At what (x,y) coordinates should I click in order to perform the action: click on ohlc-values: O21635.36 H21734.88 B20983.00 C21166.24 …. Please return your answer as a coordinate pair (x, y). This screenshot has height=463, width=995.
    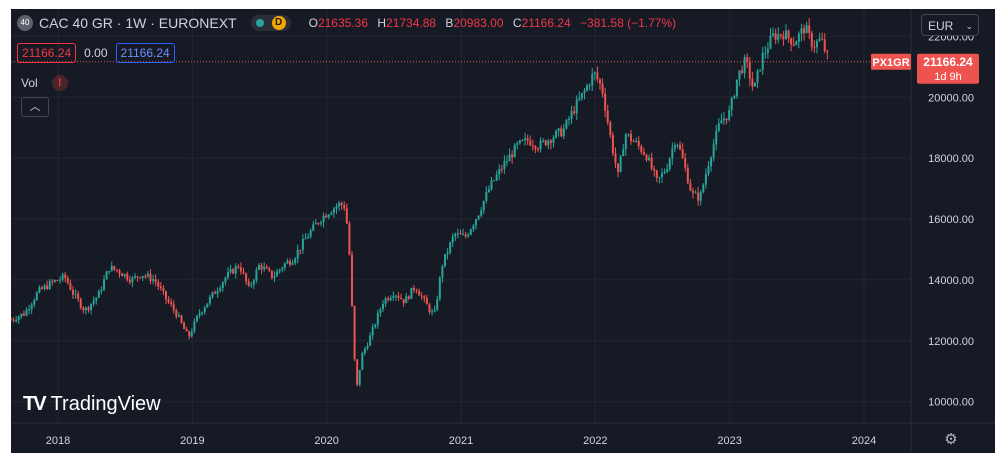
    Looking at the image, I should click on (496, 23).